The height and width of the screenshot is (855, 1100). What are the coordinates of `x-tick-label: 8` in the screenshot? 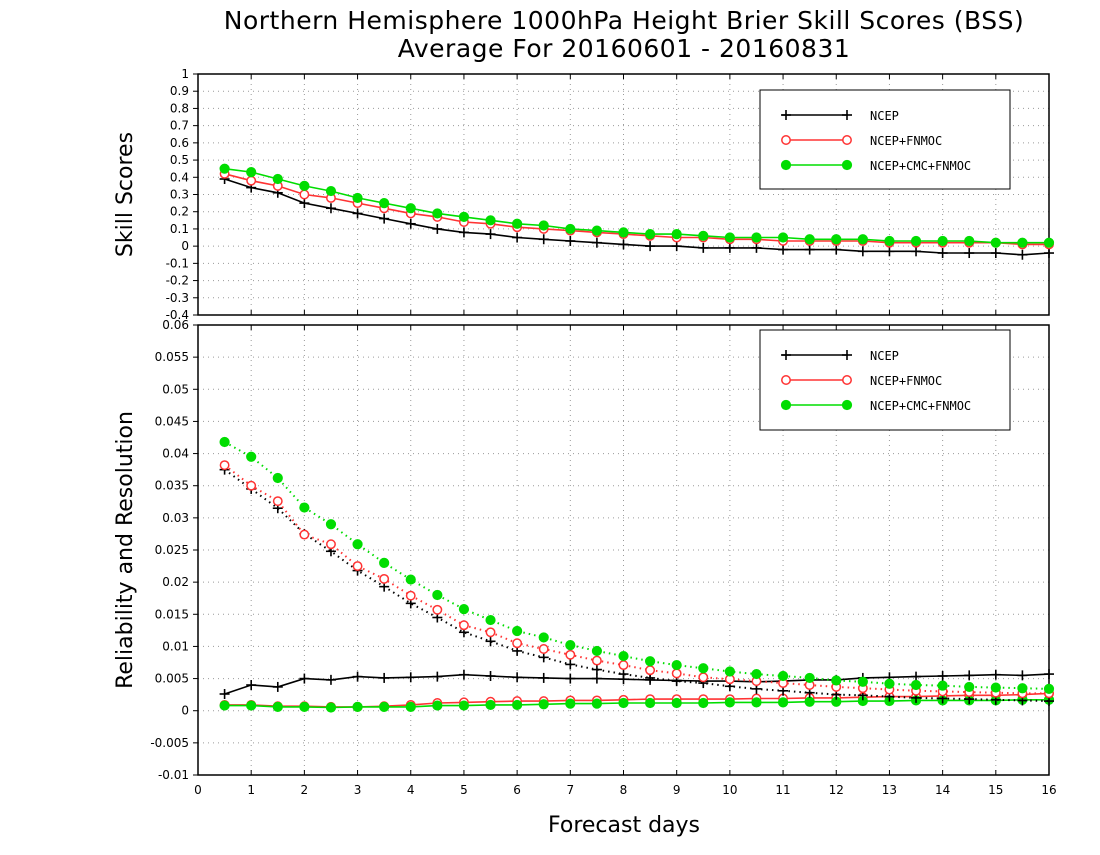 It's located at (624, 790).